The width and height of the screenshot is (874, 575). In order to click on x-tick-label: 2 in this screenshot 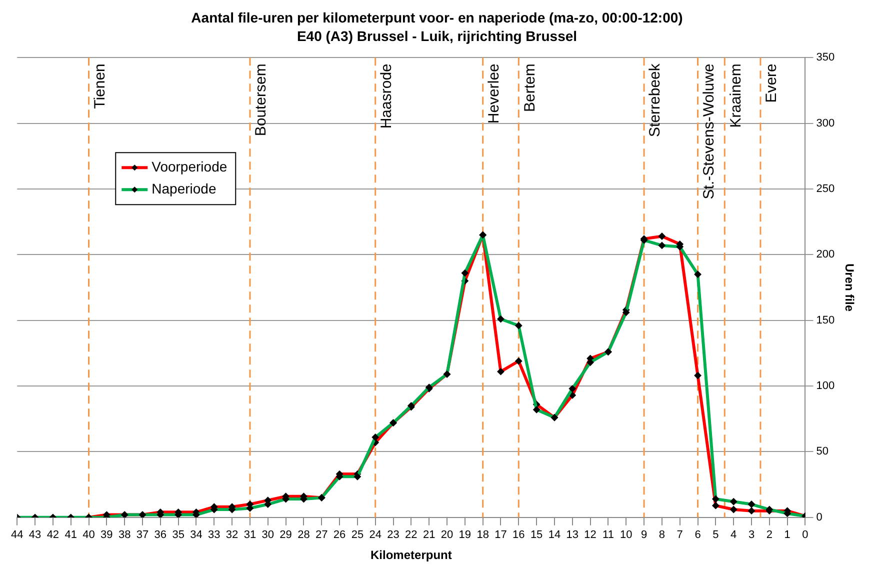, I will do `click(769, 535)`.